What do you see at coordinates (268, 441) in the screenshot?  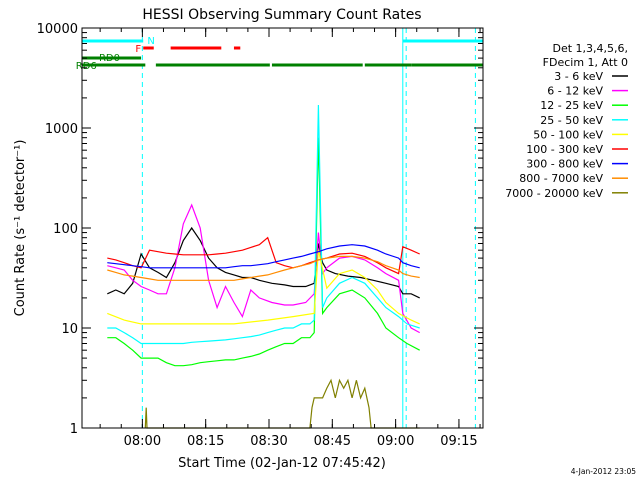 I see `x-tick-label: 08:30` at bounding box center [268, 441].